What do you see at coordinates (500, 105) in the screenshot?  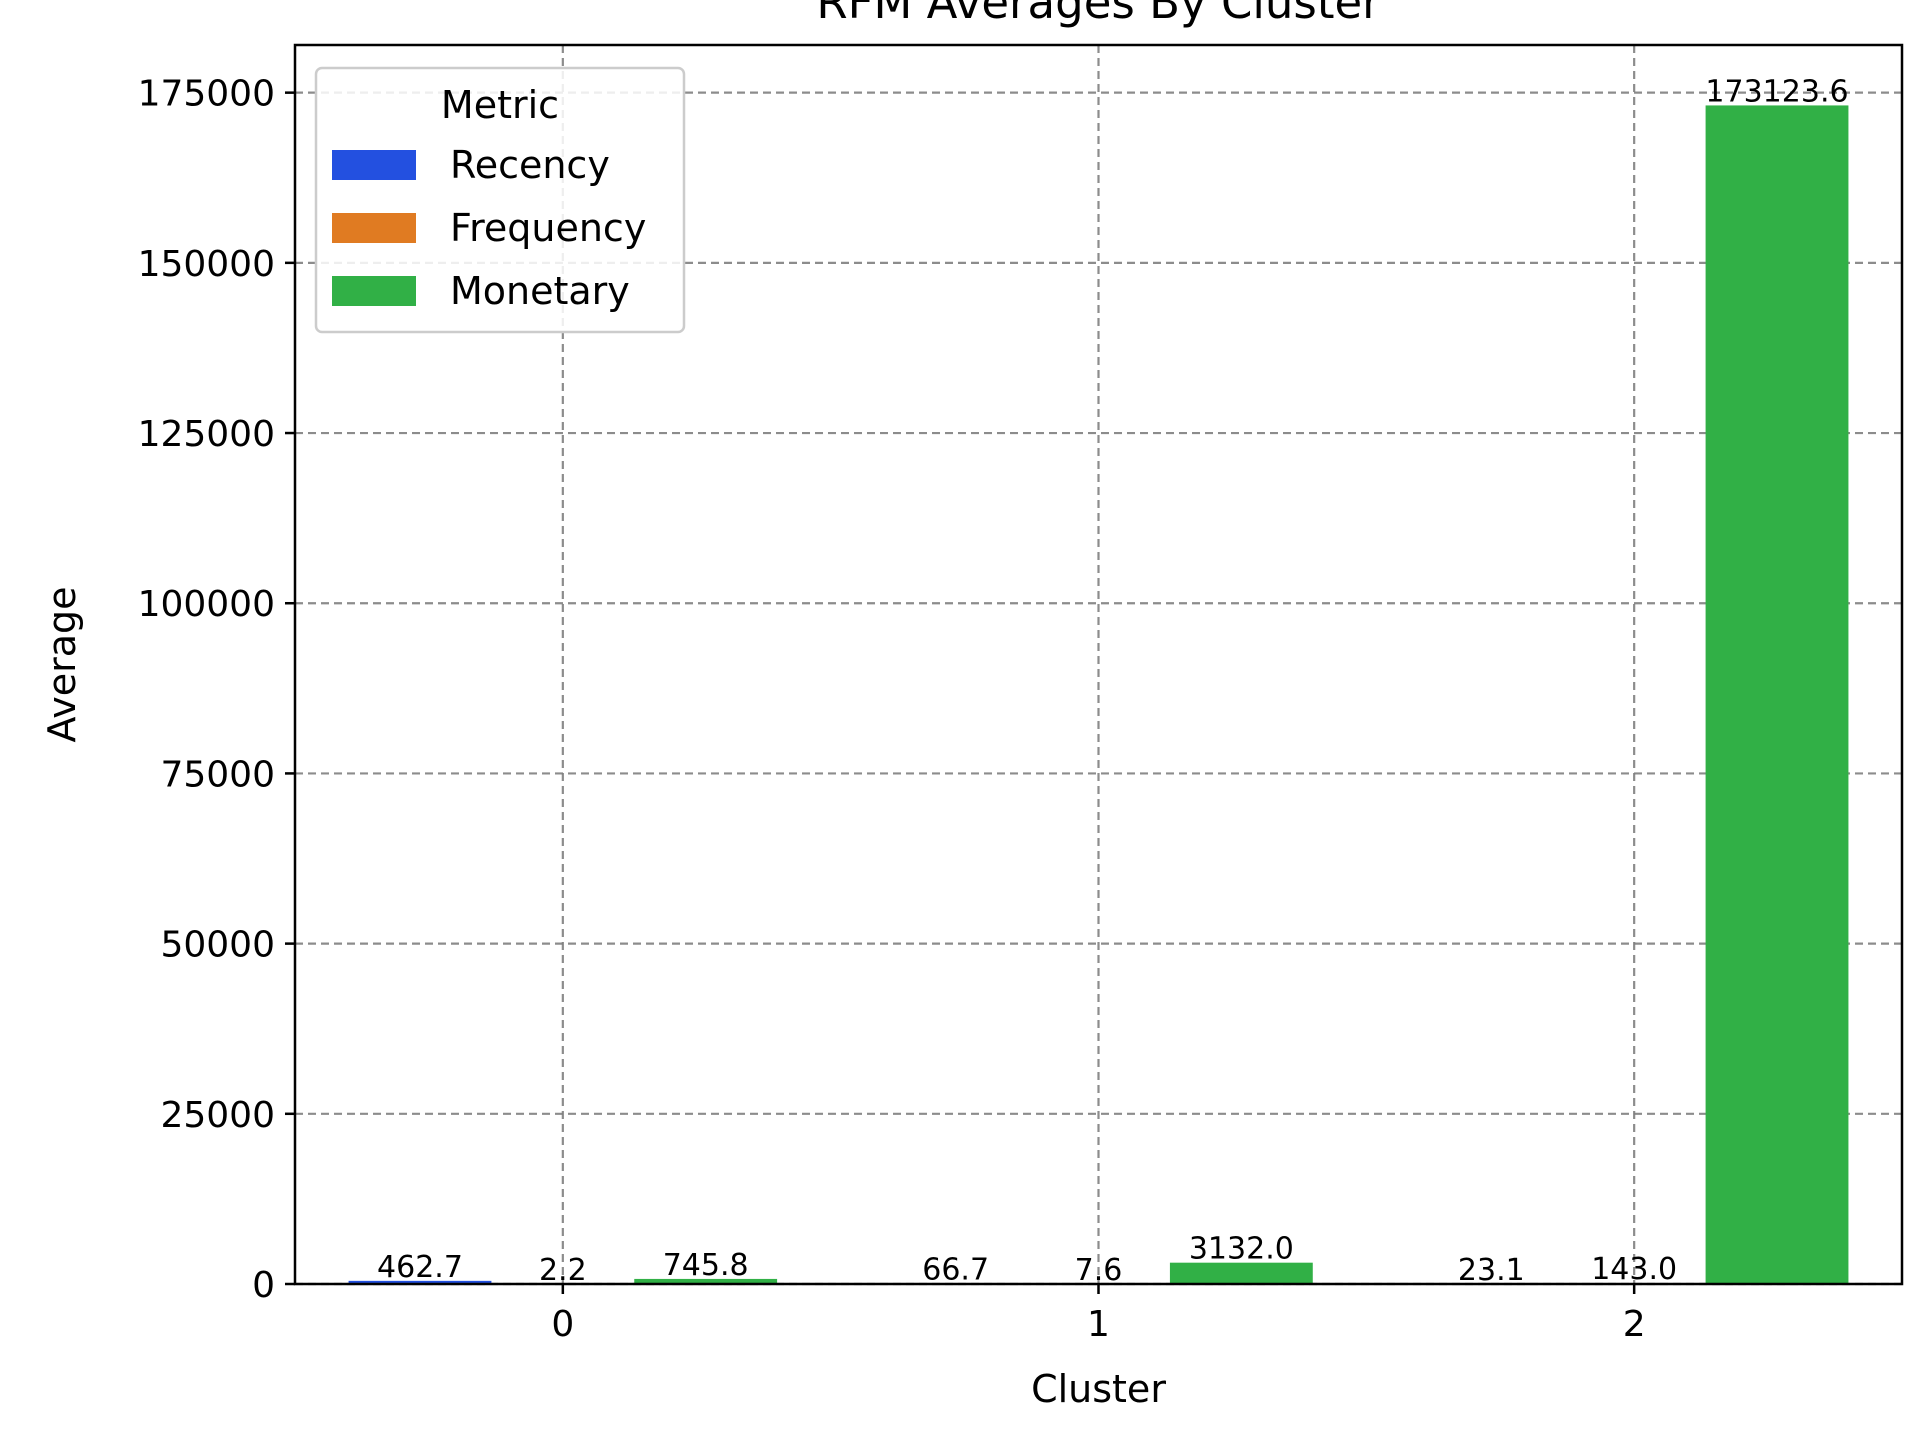 I see `legend-title: Metric` at bounding box center [500, 105].